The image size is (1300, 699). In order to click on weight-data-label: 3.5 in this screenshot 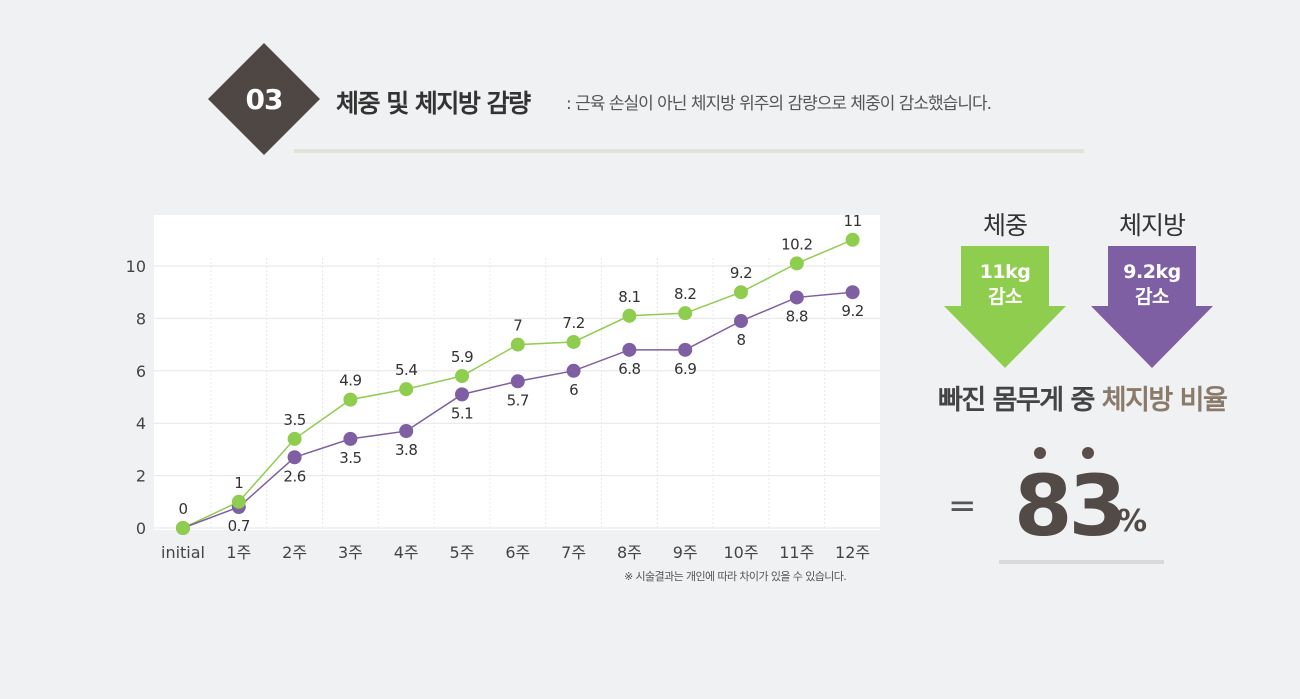, I will do `click(294, 420)`.